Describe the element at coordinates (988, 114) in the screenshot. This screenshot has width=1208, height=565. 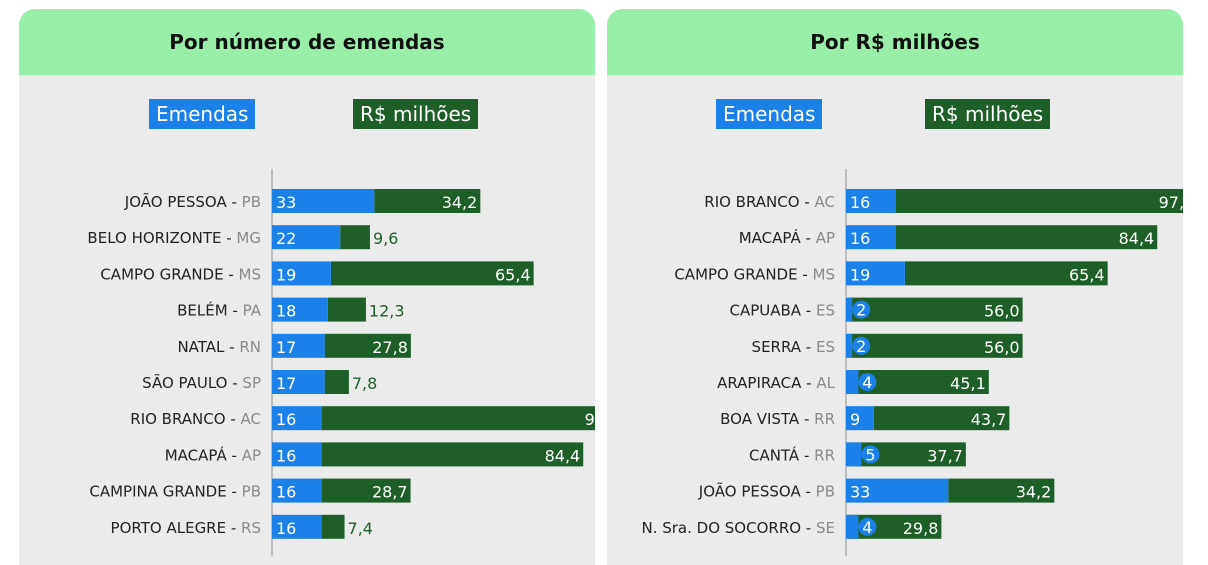
I see `legend-rs-milhoes: R$ milhões` at that location.